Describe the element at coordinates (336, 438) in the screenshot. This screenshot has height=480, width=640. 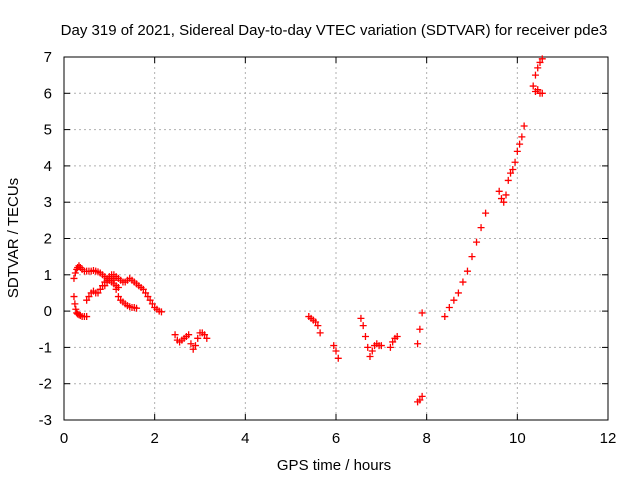
I see `x-tick-label: 6` at that location.